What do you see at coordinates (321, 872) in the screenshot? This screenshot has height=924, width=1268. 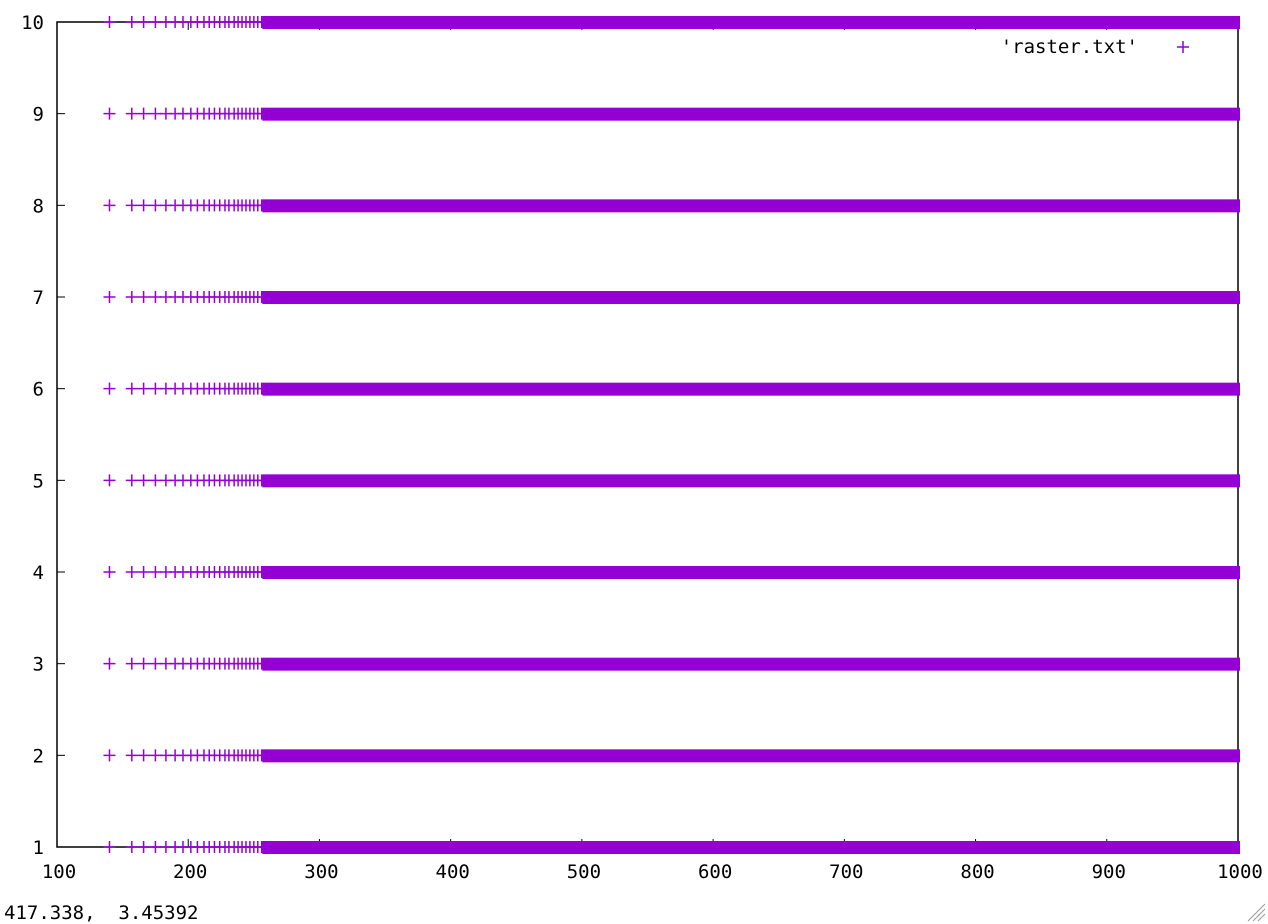 I see `x-tick-label: 300` at bounding box center [321, 872].